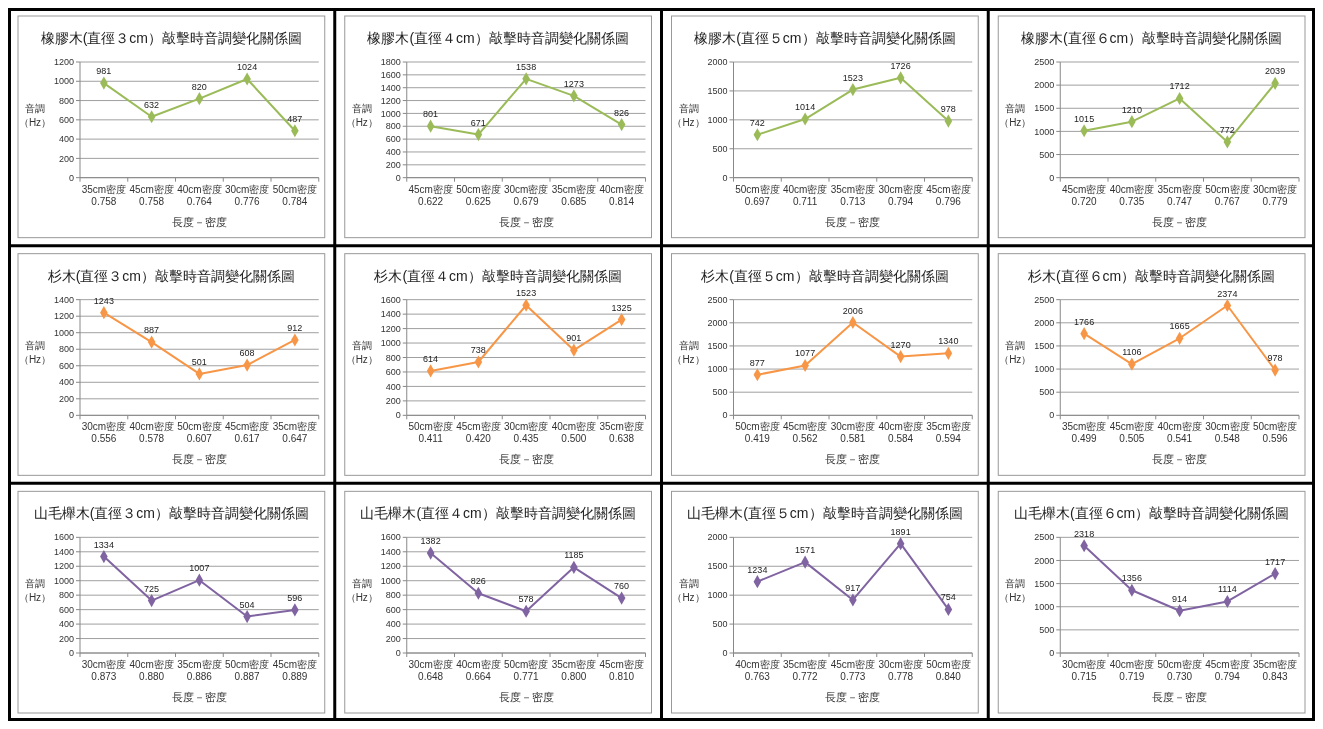  Describe the element at coordinates (948, 597) in the screenshot. I see `data-label: 754` at that location.